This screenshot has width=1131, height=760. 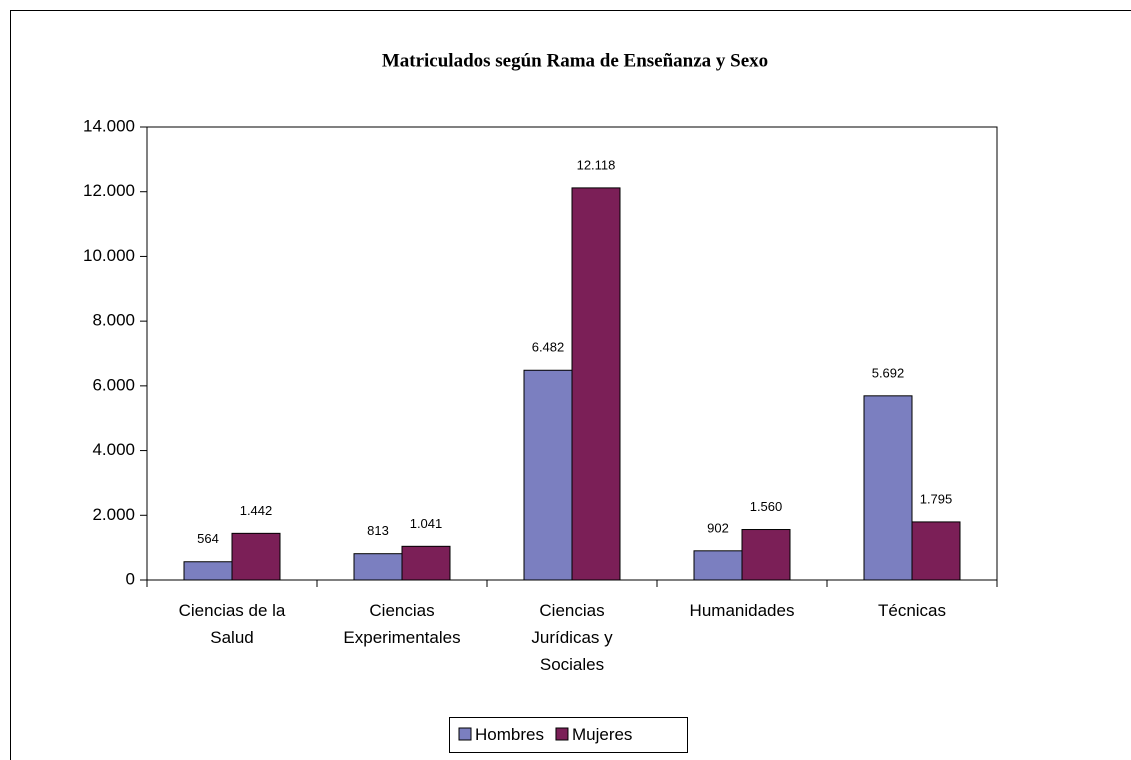 I want to click on value-label: 813, so click(x=378, y=530).